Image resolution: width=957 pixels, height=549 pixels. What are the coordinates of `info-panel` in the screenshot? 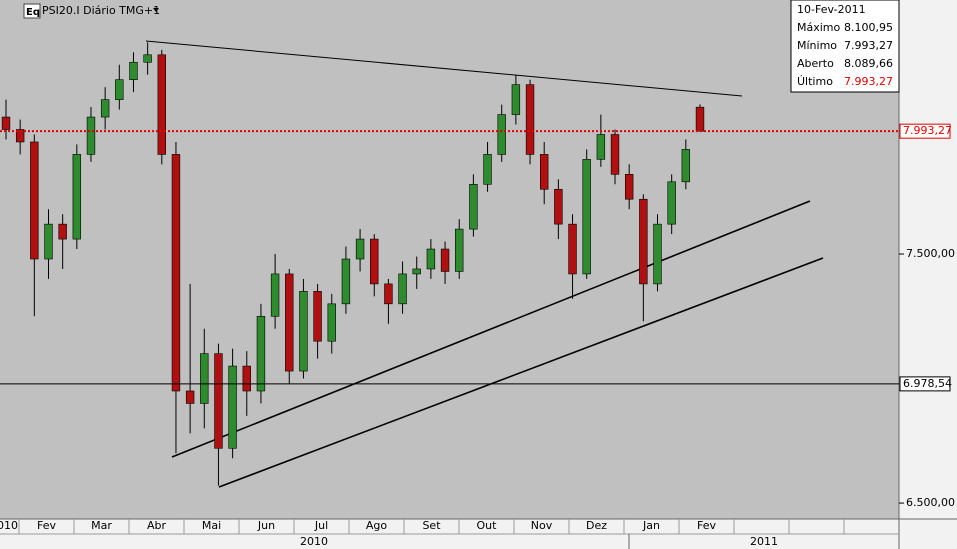 It's located at (845, 46).